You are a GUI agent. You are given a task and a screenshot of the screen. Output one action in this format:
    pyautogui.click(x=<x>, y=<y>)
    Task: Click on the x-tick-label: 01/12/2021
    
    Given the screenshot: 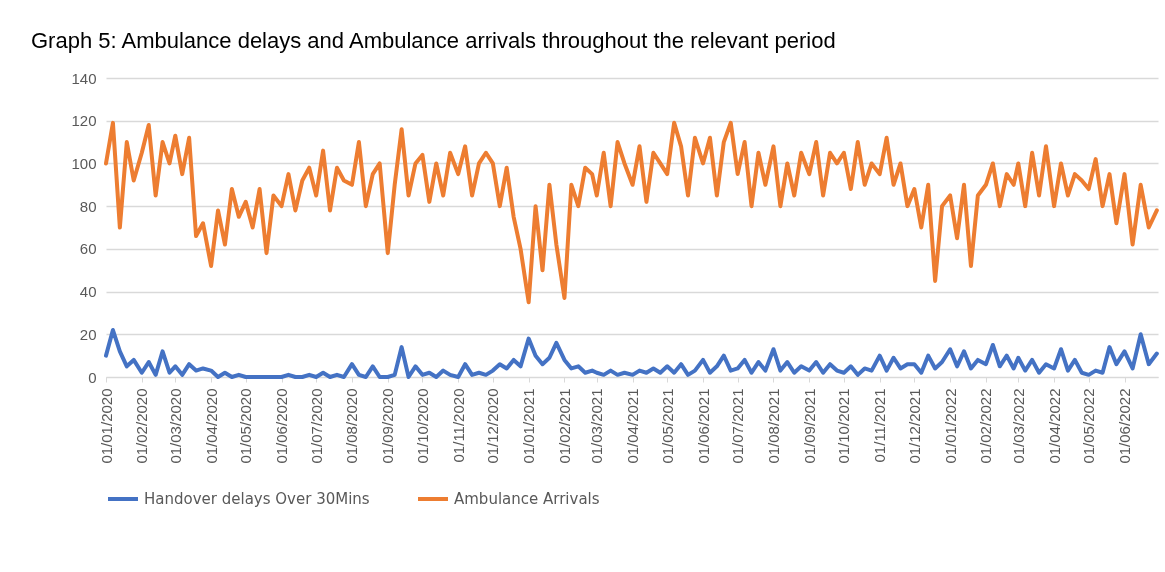 What is the action you would take?
    pyautogui.click(x=914, y=426)
    